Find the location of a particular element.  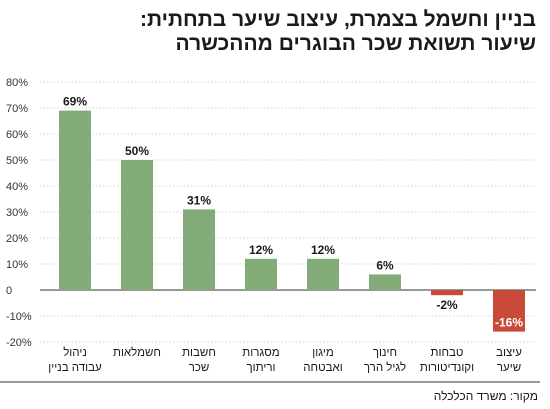

y-tick-label: 50% is located at coordinates (17, 161).